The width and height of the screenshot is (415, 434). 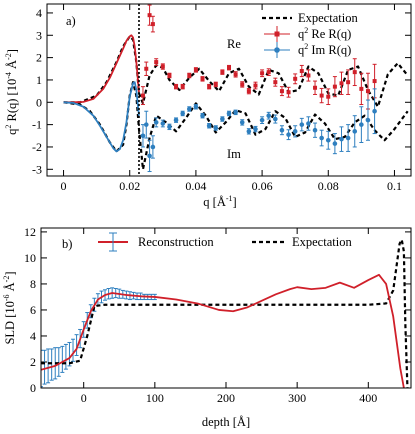 What do you see at coordinates (226, 398) in the screenshot?
I see `x-tick-label-1-2: 200` at bounding box center [226, 398].